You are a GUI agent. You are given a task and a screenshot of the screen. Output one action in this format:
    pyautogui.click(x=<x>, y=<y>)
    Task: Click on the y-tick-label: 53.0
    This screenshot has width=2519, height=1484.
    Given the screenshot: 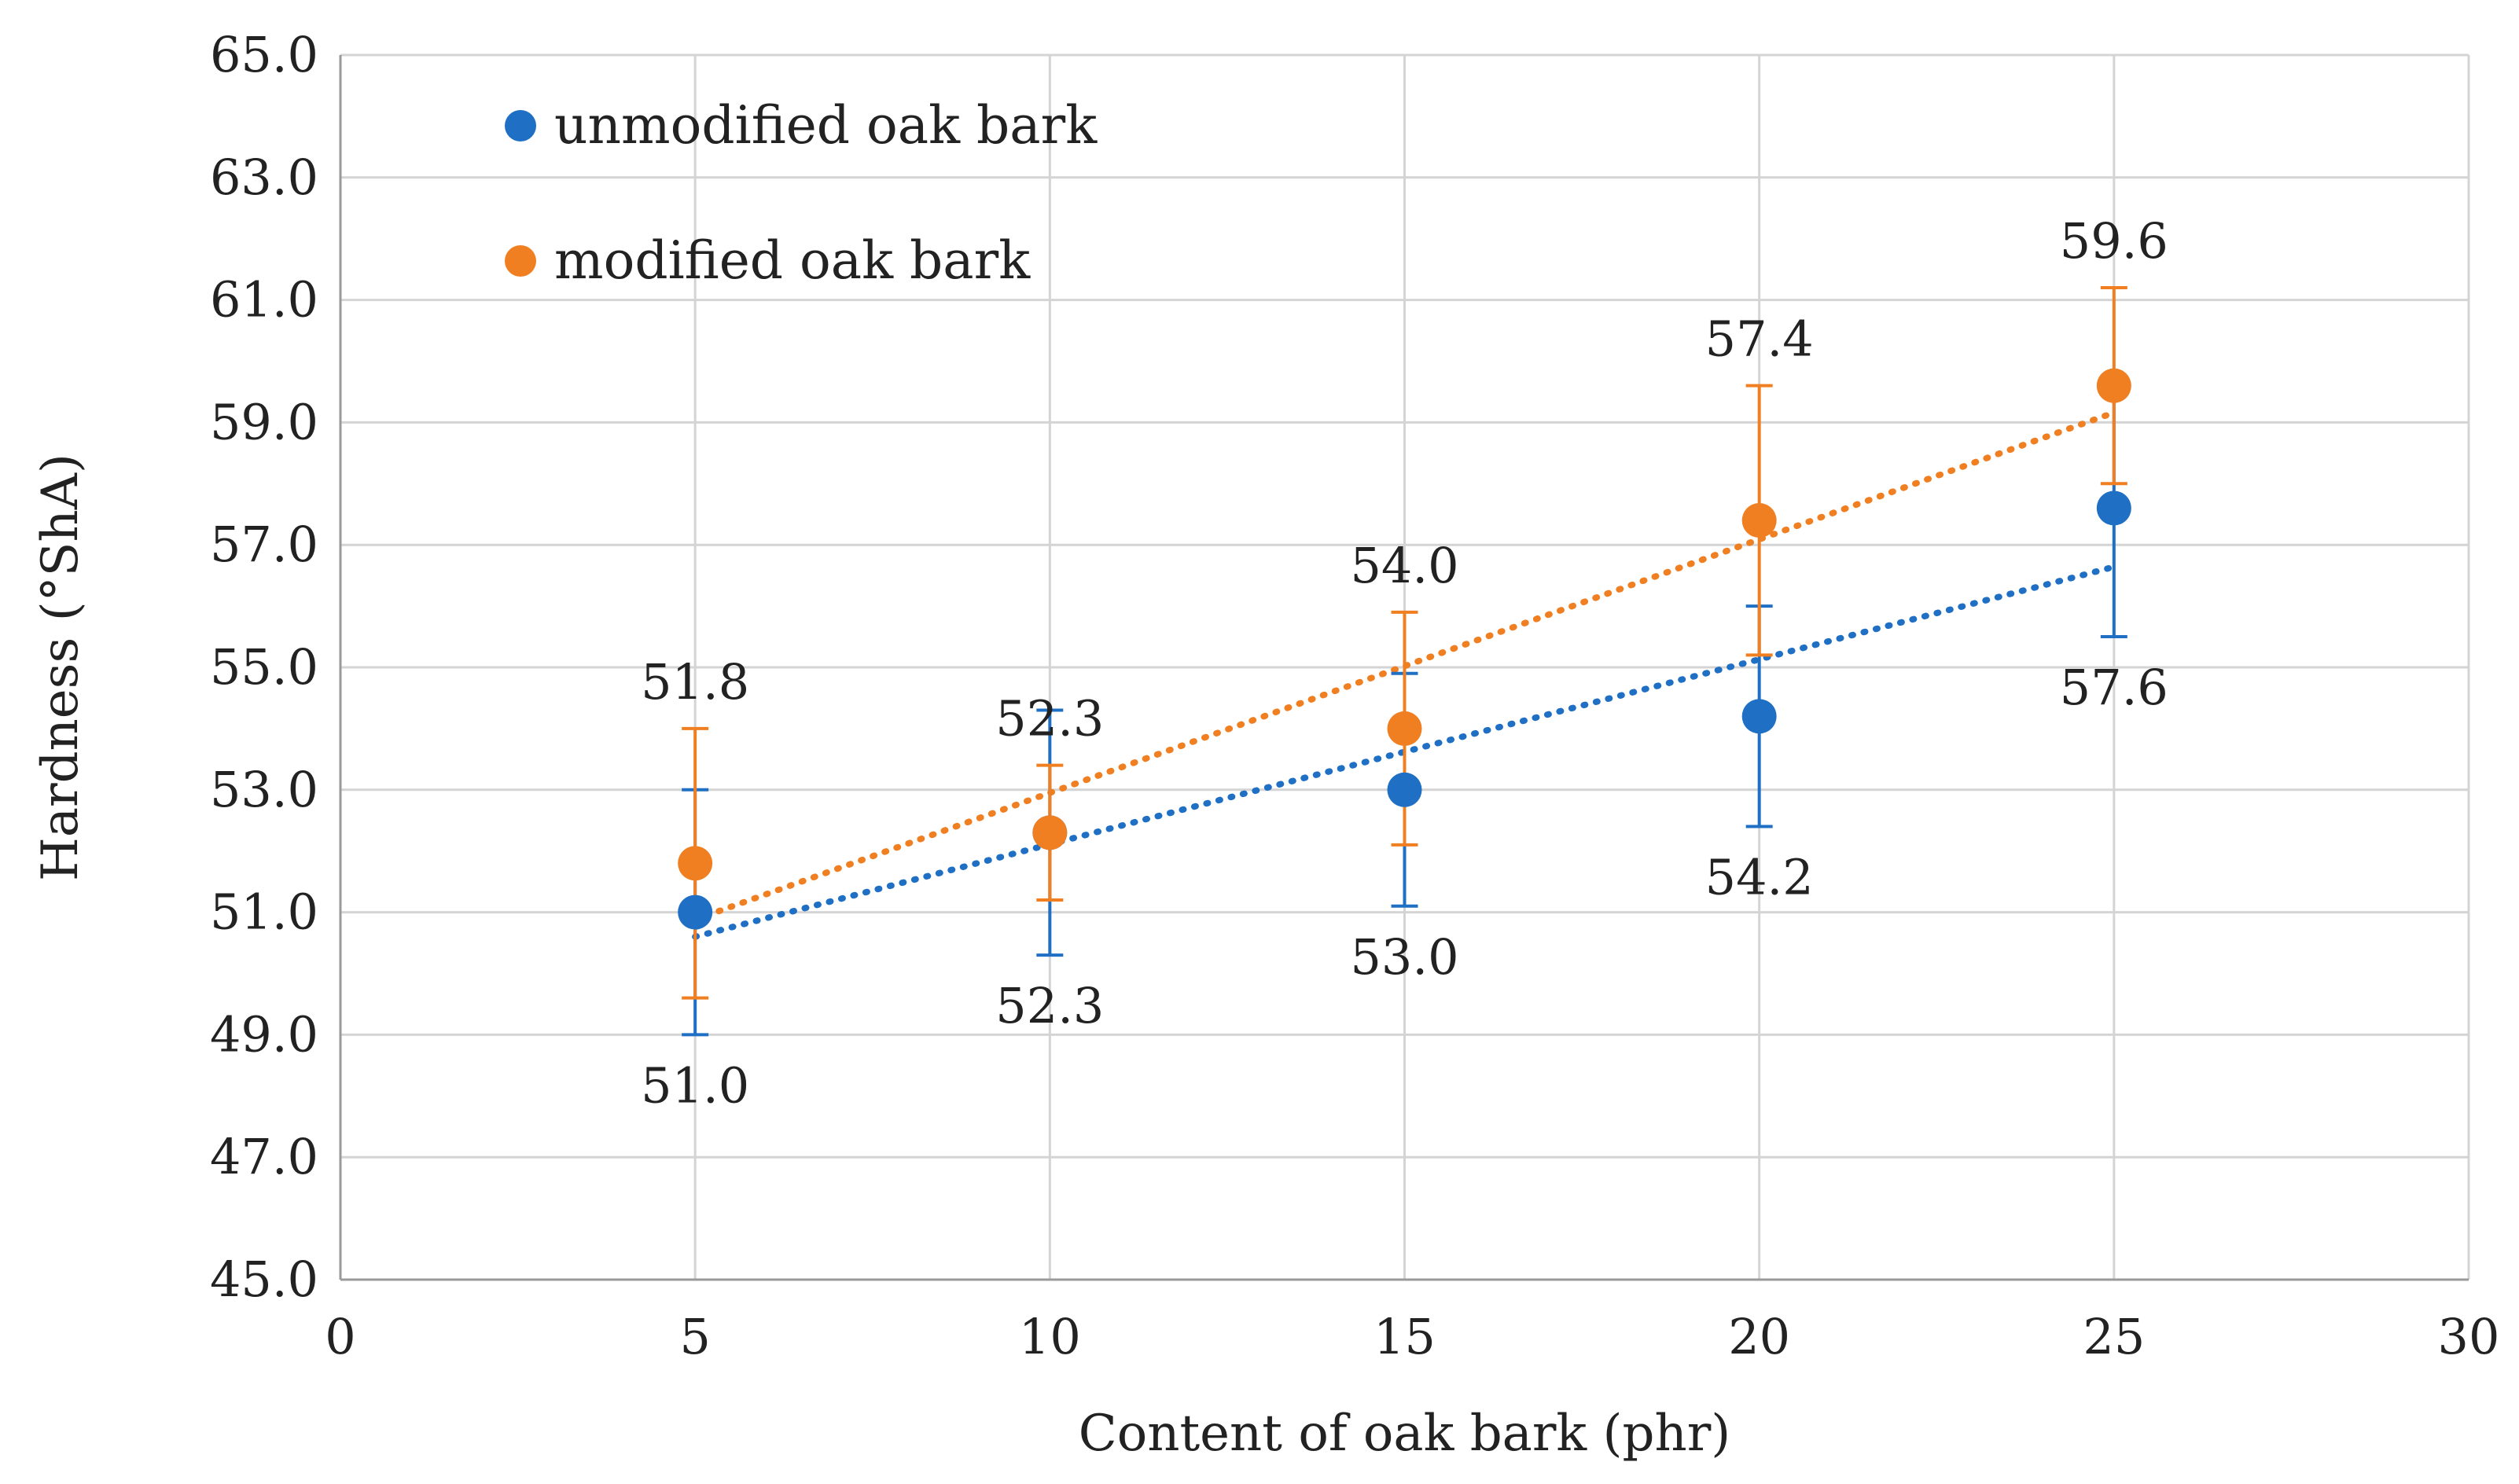 What is the action you would take?
    pyautogui.click(x=264, y=789)
    